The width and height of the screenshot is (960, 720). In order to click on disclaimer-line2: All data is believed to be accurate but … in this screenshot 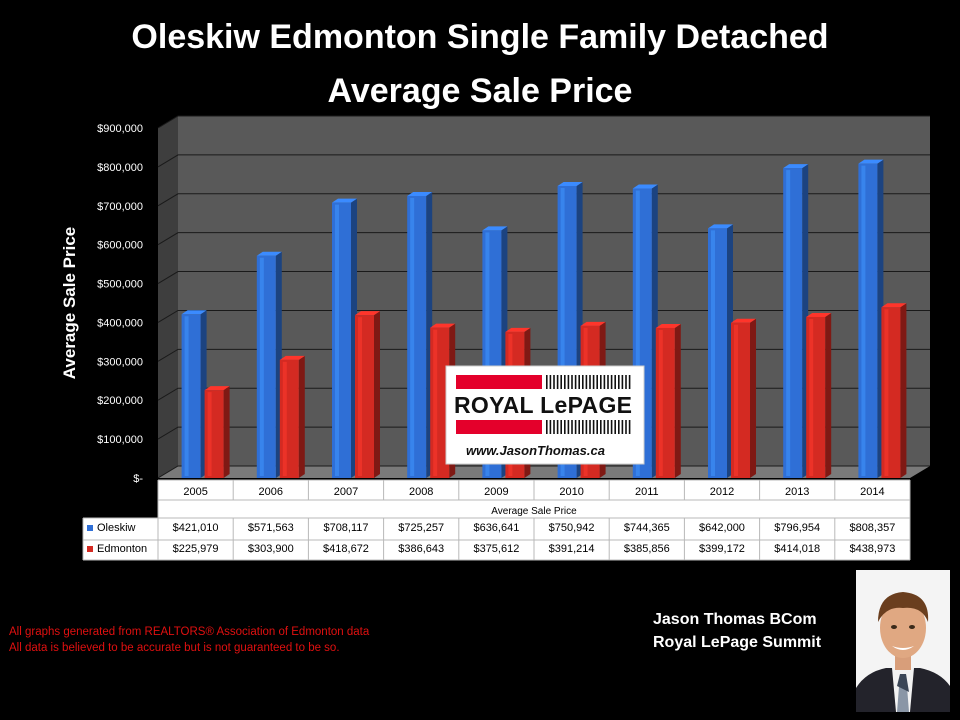, I will do `click(174, 648)`.